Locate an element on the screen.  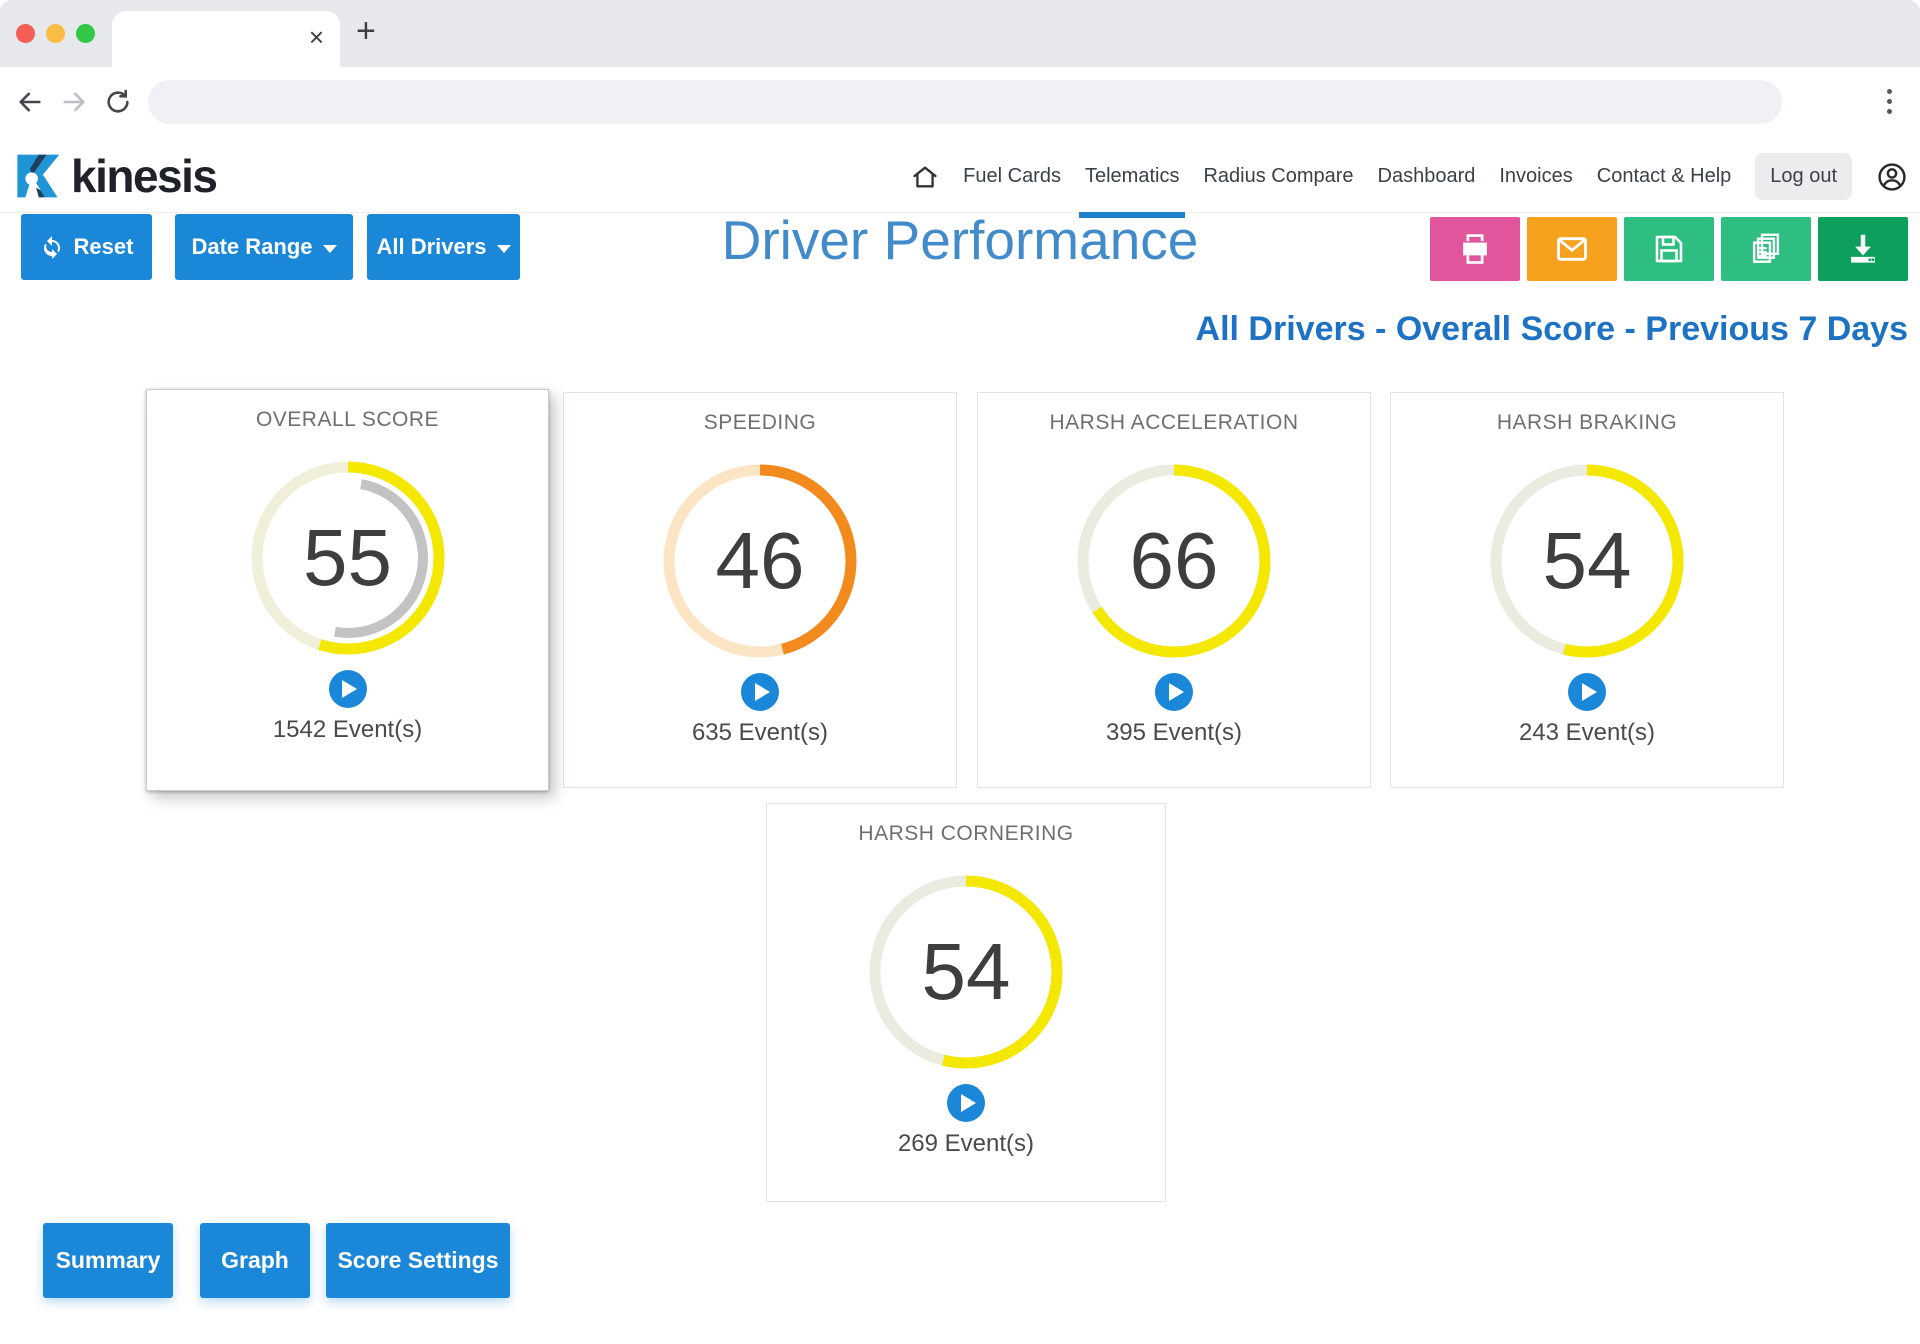
all-drivers-button: All Drivers is located at coordinates (443, 247).